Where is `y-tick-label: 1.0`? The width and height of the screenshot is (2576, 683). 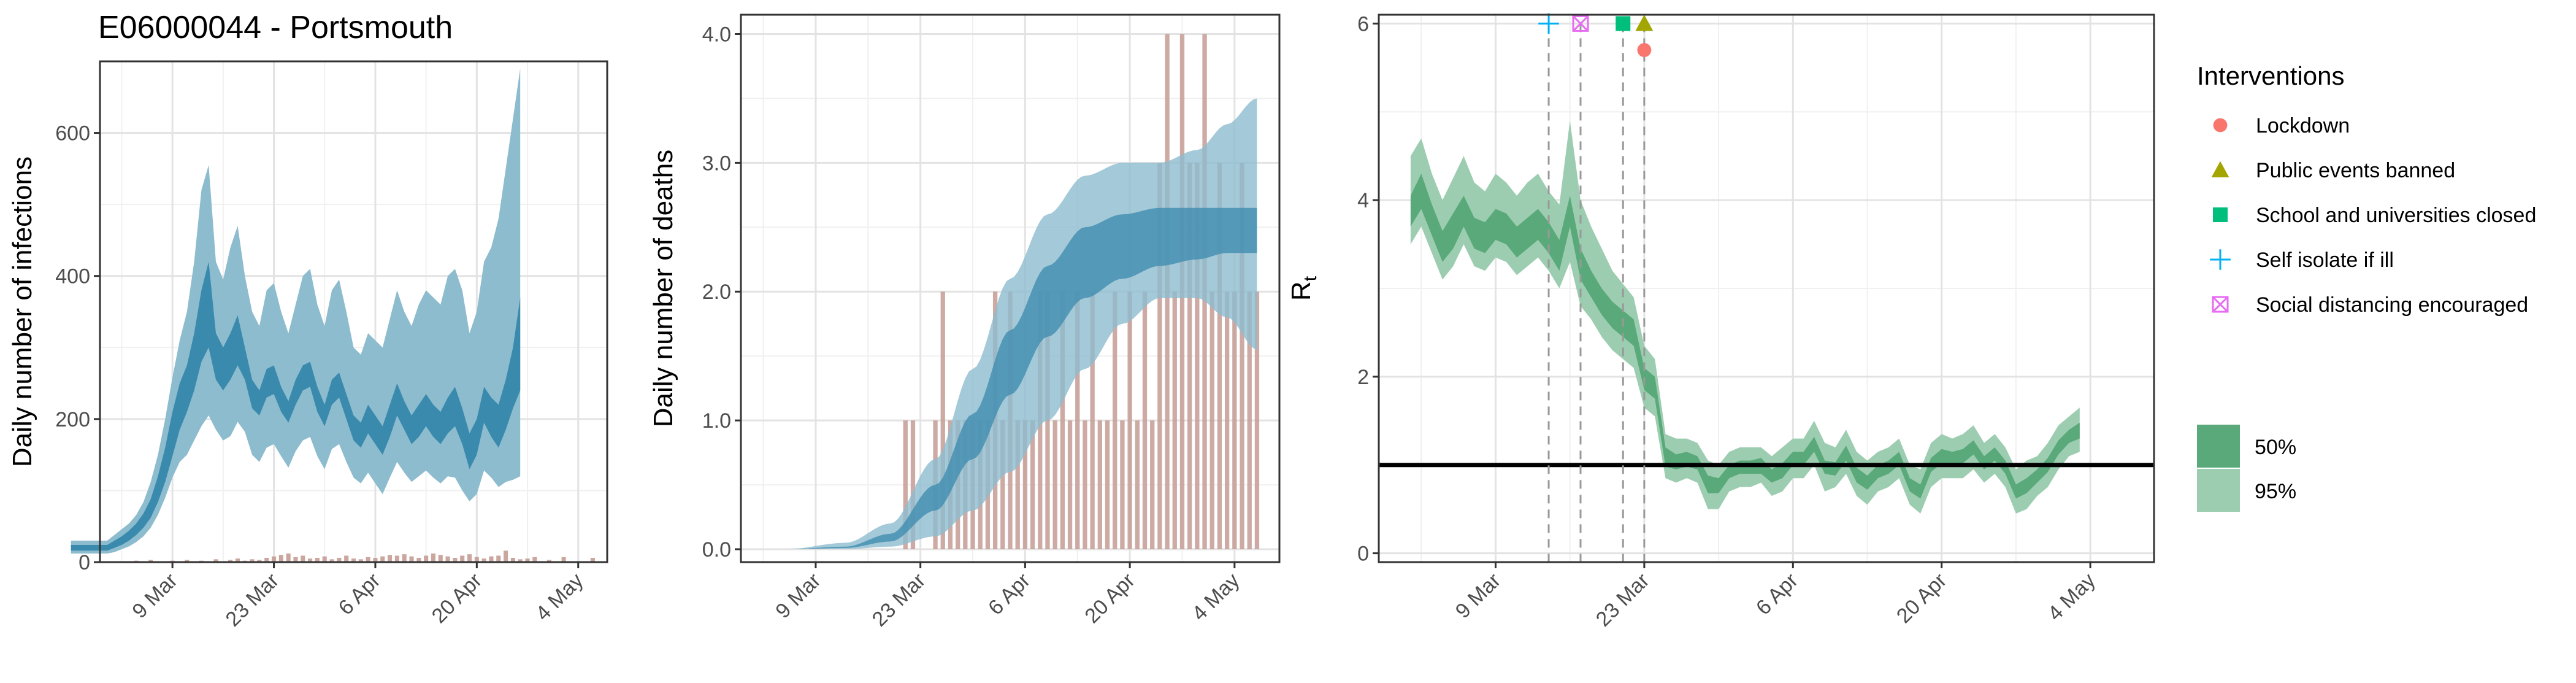 y-tick-label: 1.0 is located at coordinates (716, 421).